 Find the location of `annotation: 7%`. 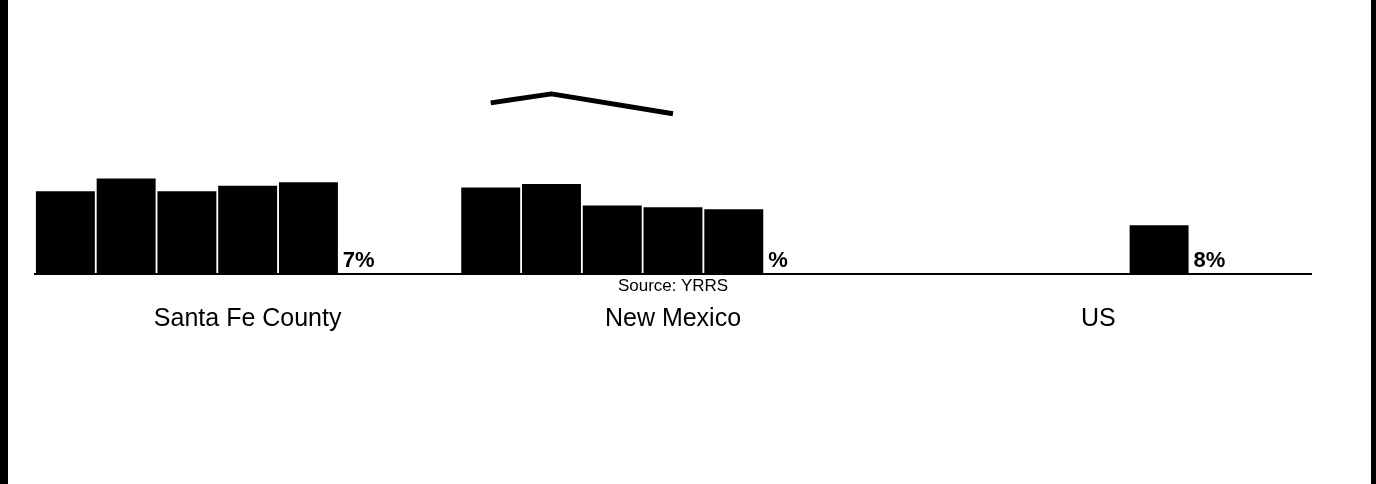

annotation: 7% is located at coordinates (358, 260).